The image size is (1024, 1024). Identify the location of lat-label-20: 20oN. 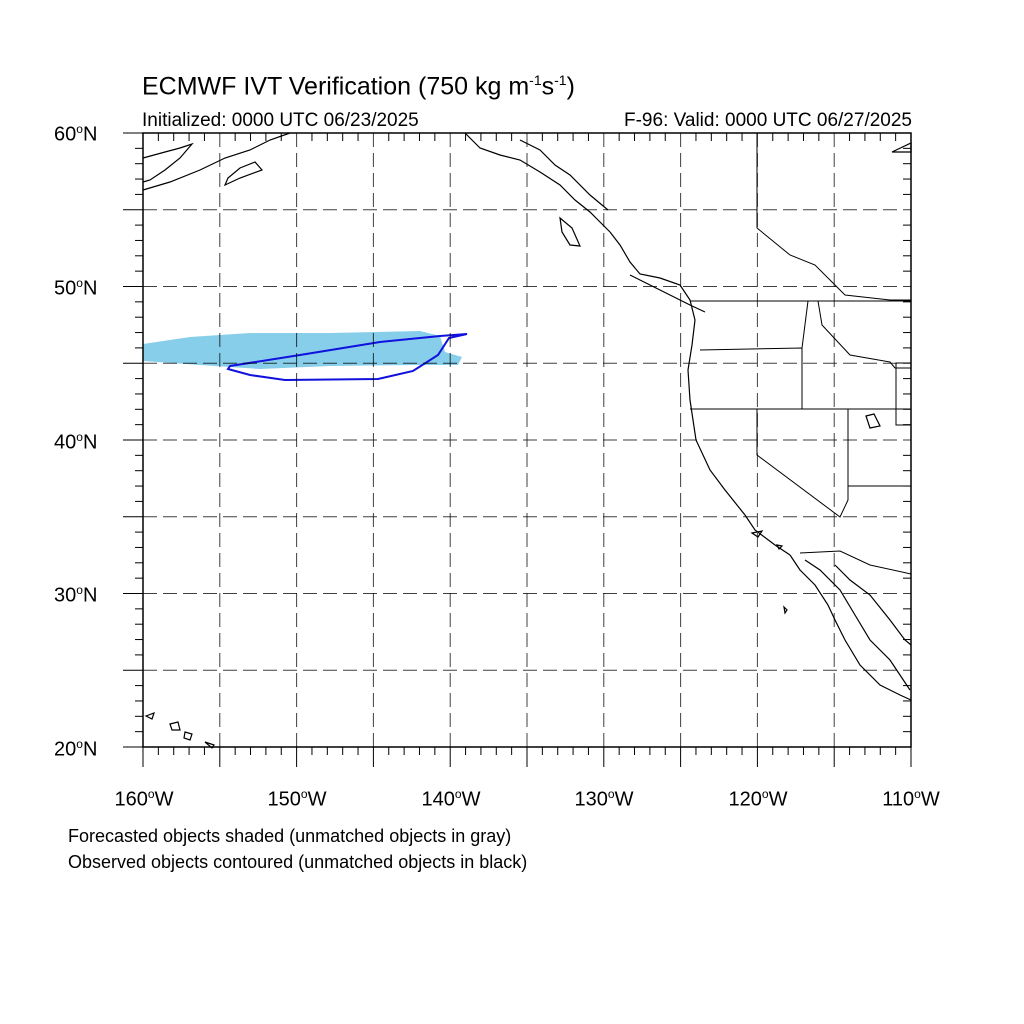
(76, 749).